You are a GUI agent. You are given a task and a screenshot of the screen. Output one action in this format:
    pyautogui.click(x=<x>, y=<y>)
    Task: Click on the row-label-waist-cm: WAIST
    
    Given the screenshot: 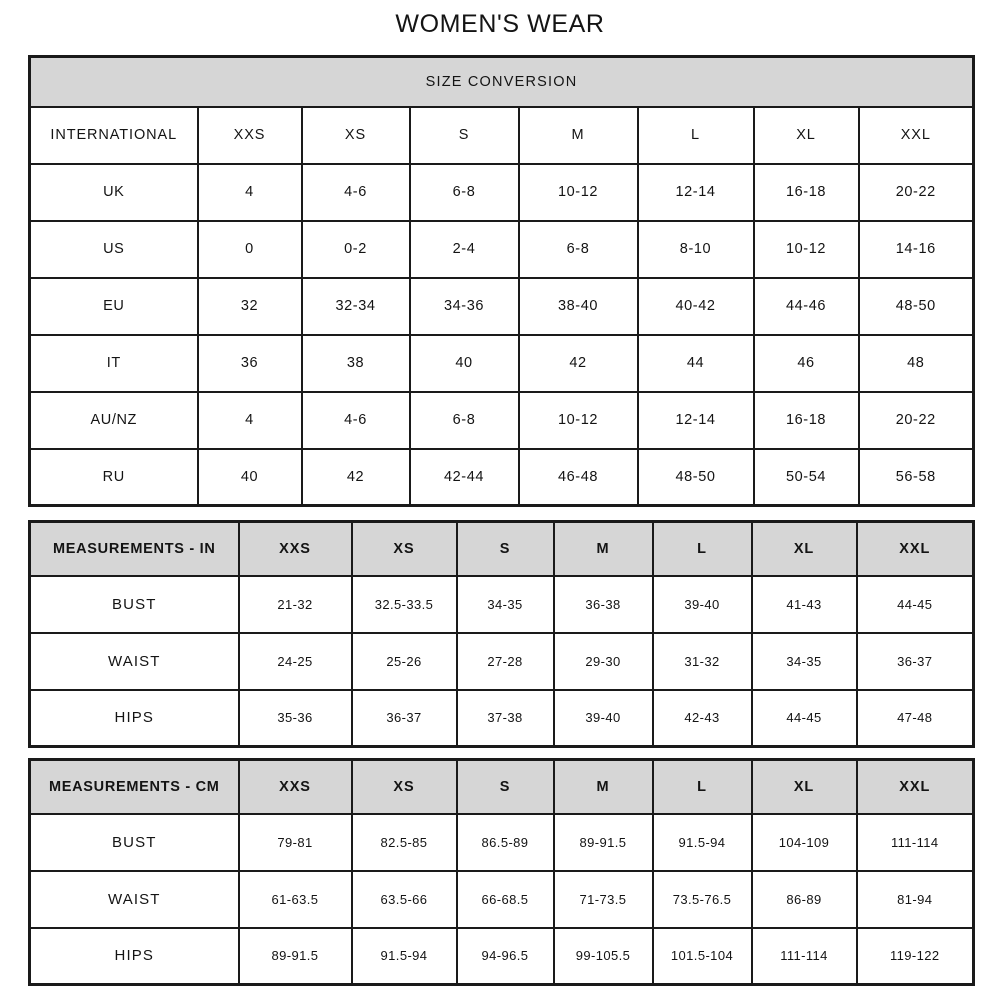 What is the action you would take?
    pyautogui.click(x=134, y=899)
    